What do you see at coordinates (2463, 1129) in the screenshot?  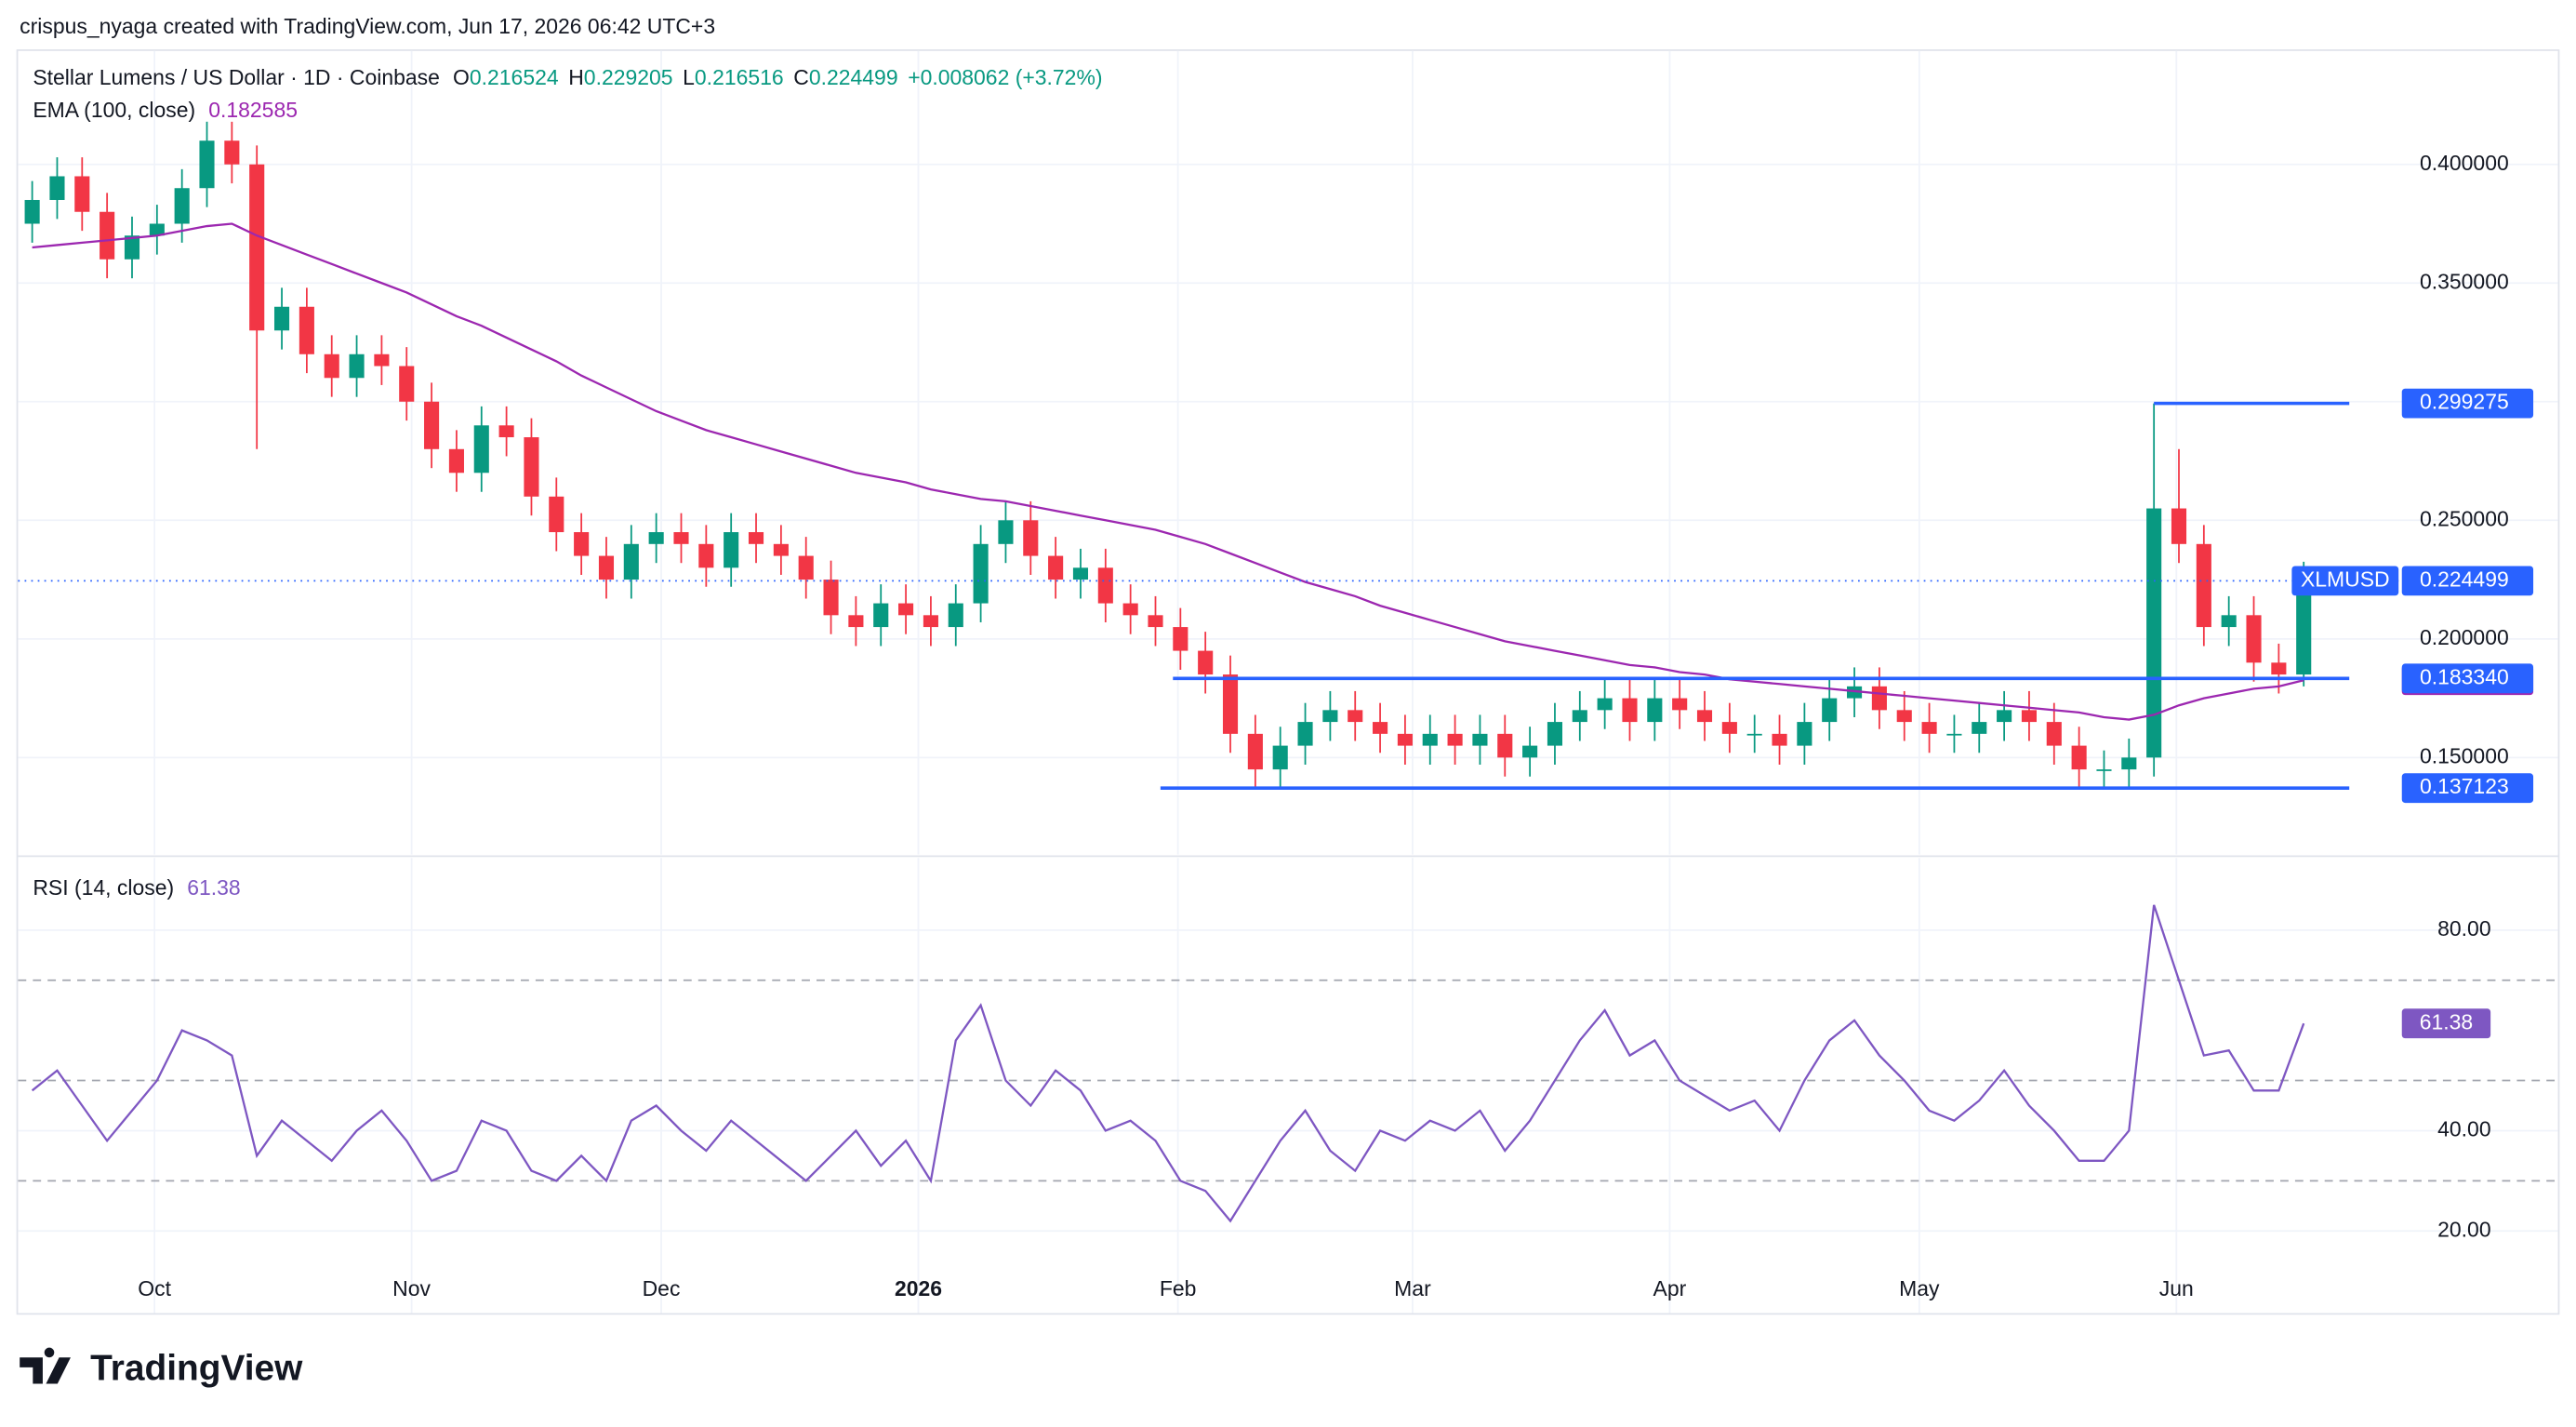 I see `y-tick-label: 40.00` at bounding box center [2463, 1129].